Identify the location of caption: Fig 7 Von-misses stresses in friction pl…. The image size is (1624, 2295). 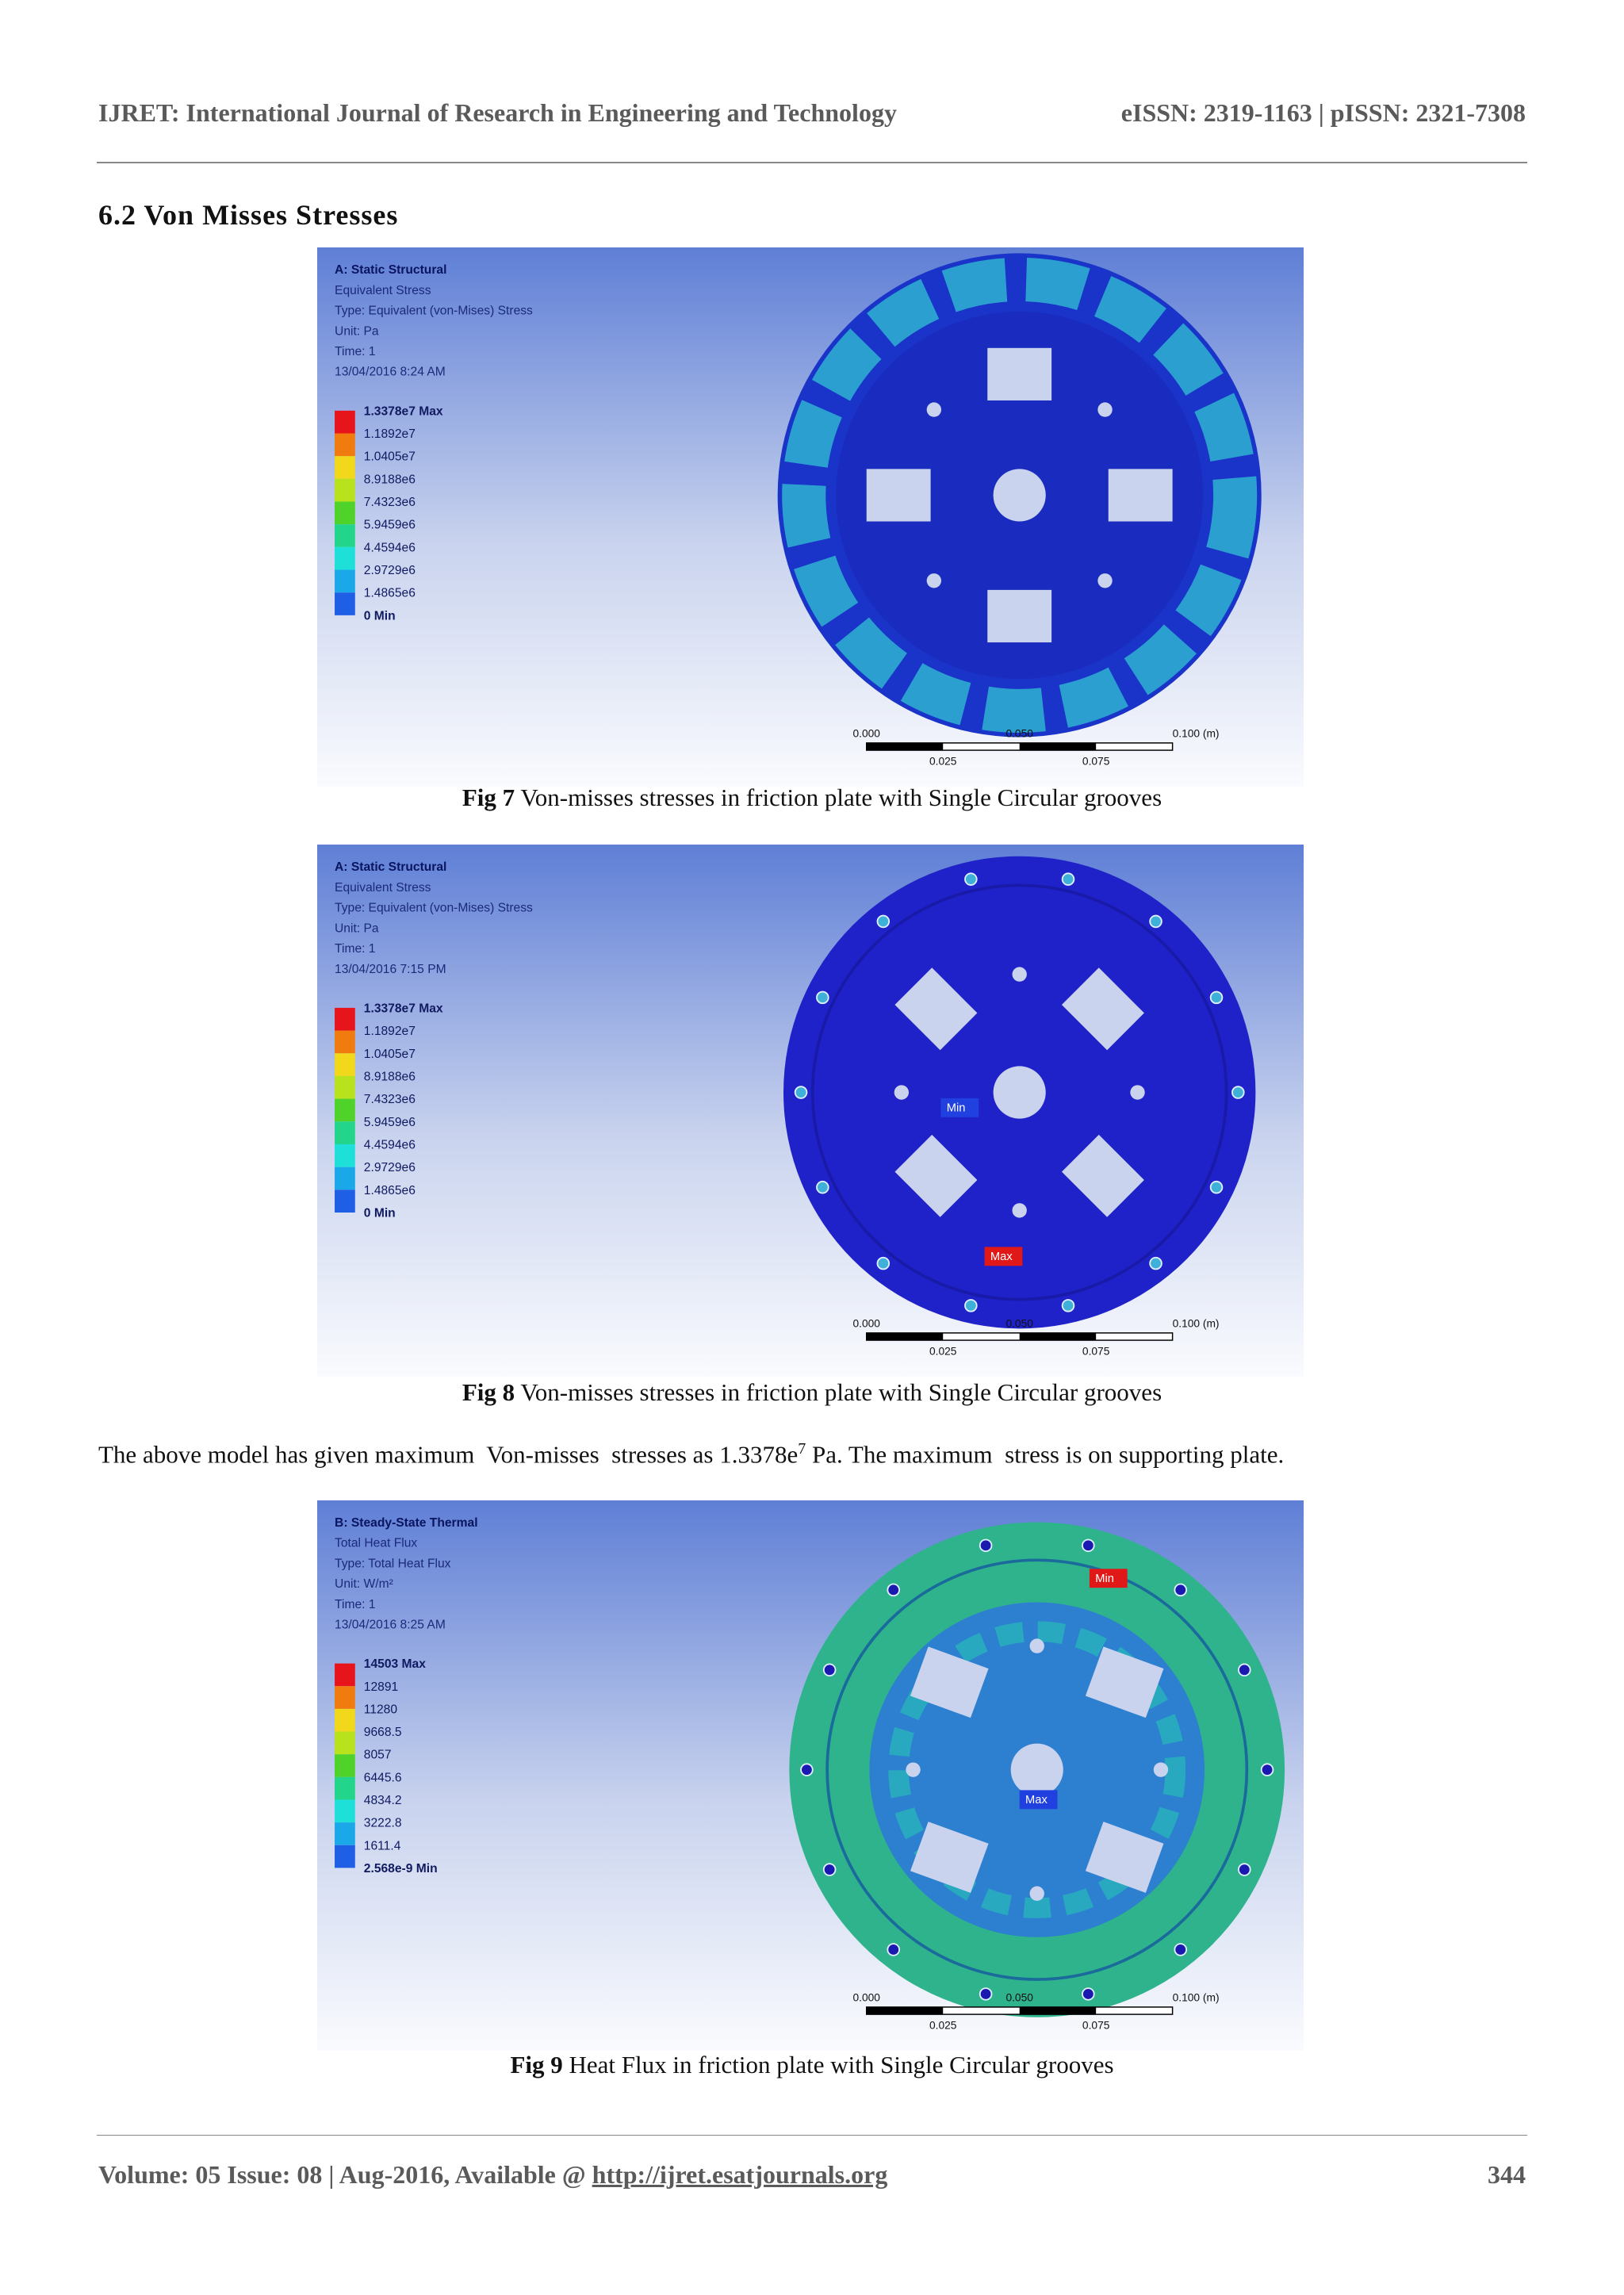
(812, 798).